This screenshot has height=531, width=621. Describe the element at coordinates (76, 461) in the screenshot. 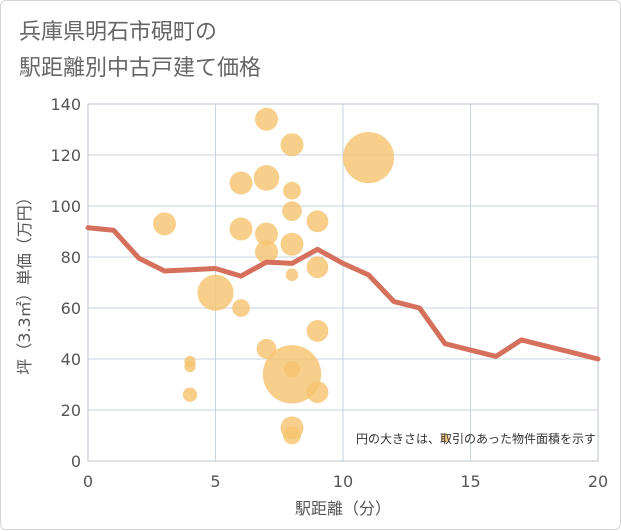

I see `y-tick-label: 0` at that location.